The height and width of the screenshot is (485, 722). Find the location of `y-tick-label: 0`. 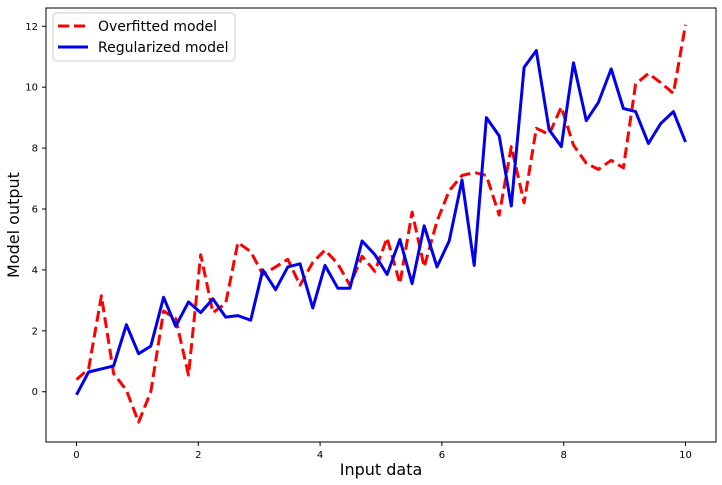

y-tick-label: 0 is located at coordinates (35, 392).